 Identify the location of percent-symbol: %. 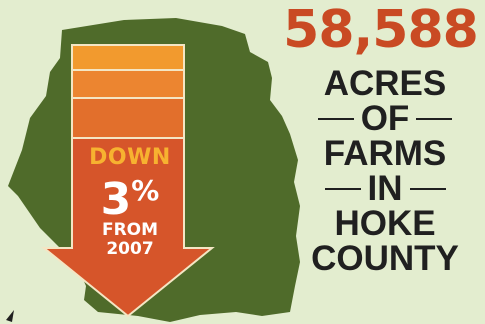
(145, 190).